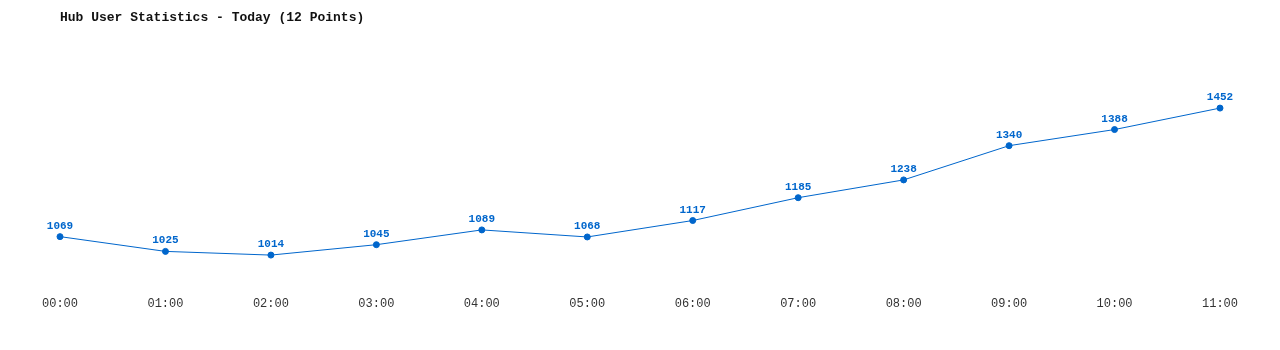  What do you see at coordinates (587, 303) in the screenshot?
I see `x-tick-label: 05:00` at bounding box center [587, 303].